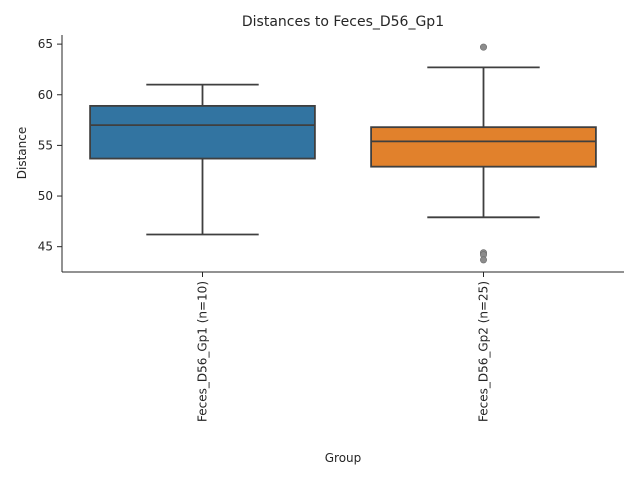 This screenshot has height=480, width=640. I want to click on x-axis-ticks: Feces_D56_Gp1 (n=10) Feces_D56_Gp2 (n=25), so click(343, 347).